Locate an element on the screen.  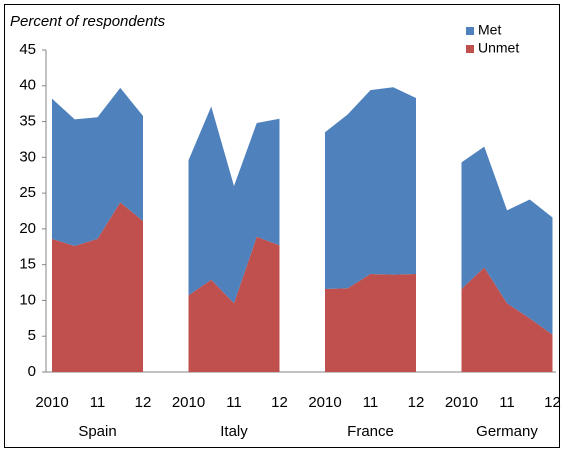
y-tick-label: 15 is located at coordinates (27, 264).